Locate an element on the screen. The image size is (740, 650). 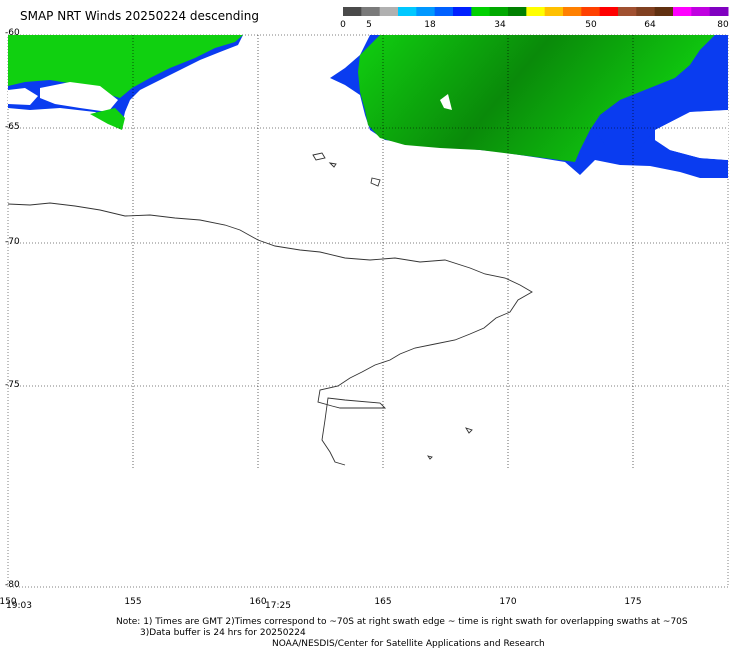
swath-time: 17:25 is located at coordinates (278, 606).